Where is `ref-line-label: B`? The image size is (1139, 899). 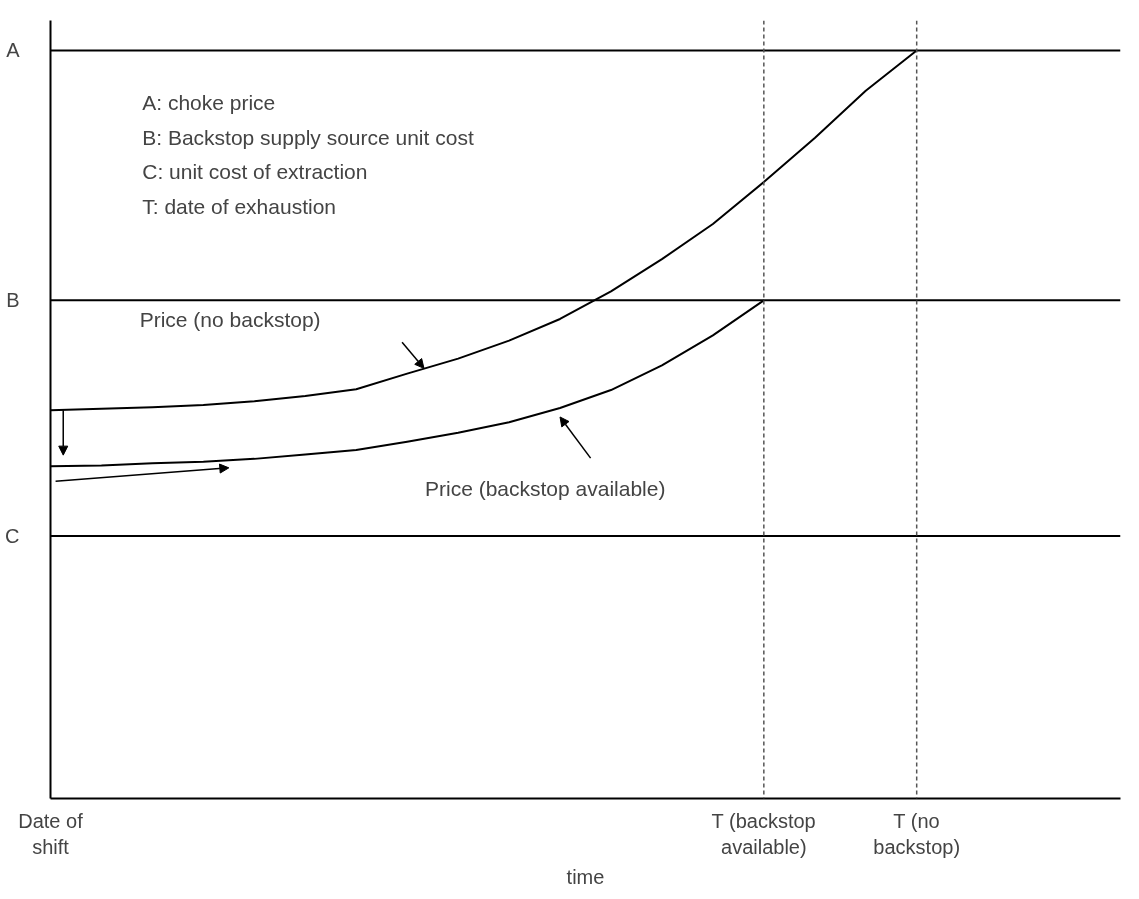 ref-line-label: B is located at coordinates (13, 300).